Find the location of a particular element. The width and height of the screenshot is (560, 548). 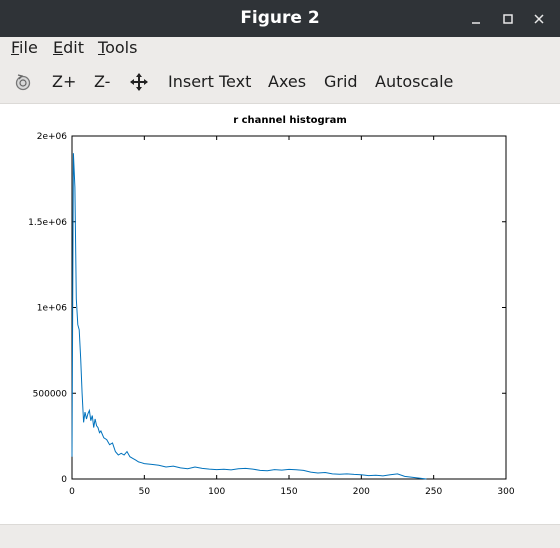

minimize-icon is located at coordinates (476, 19).